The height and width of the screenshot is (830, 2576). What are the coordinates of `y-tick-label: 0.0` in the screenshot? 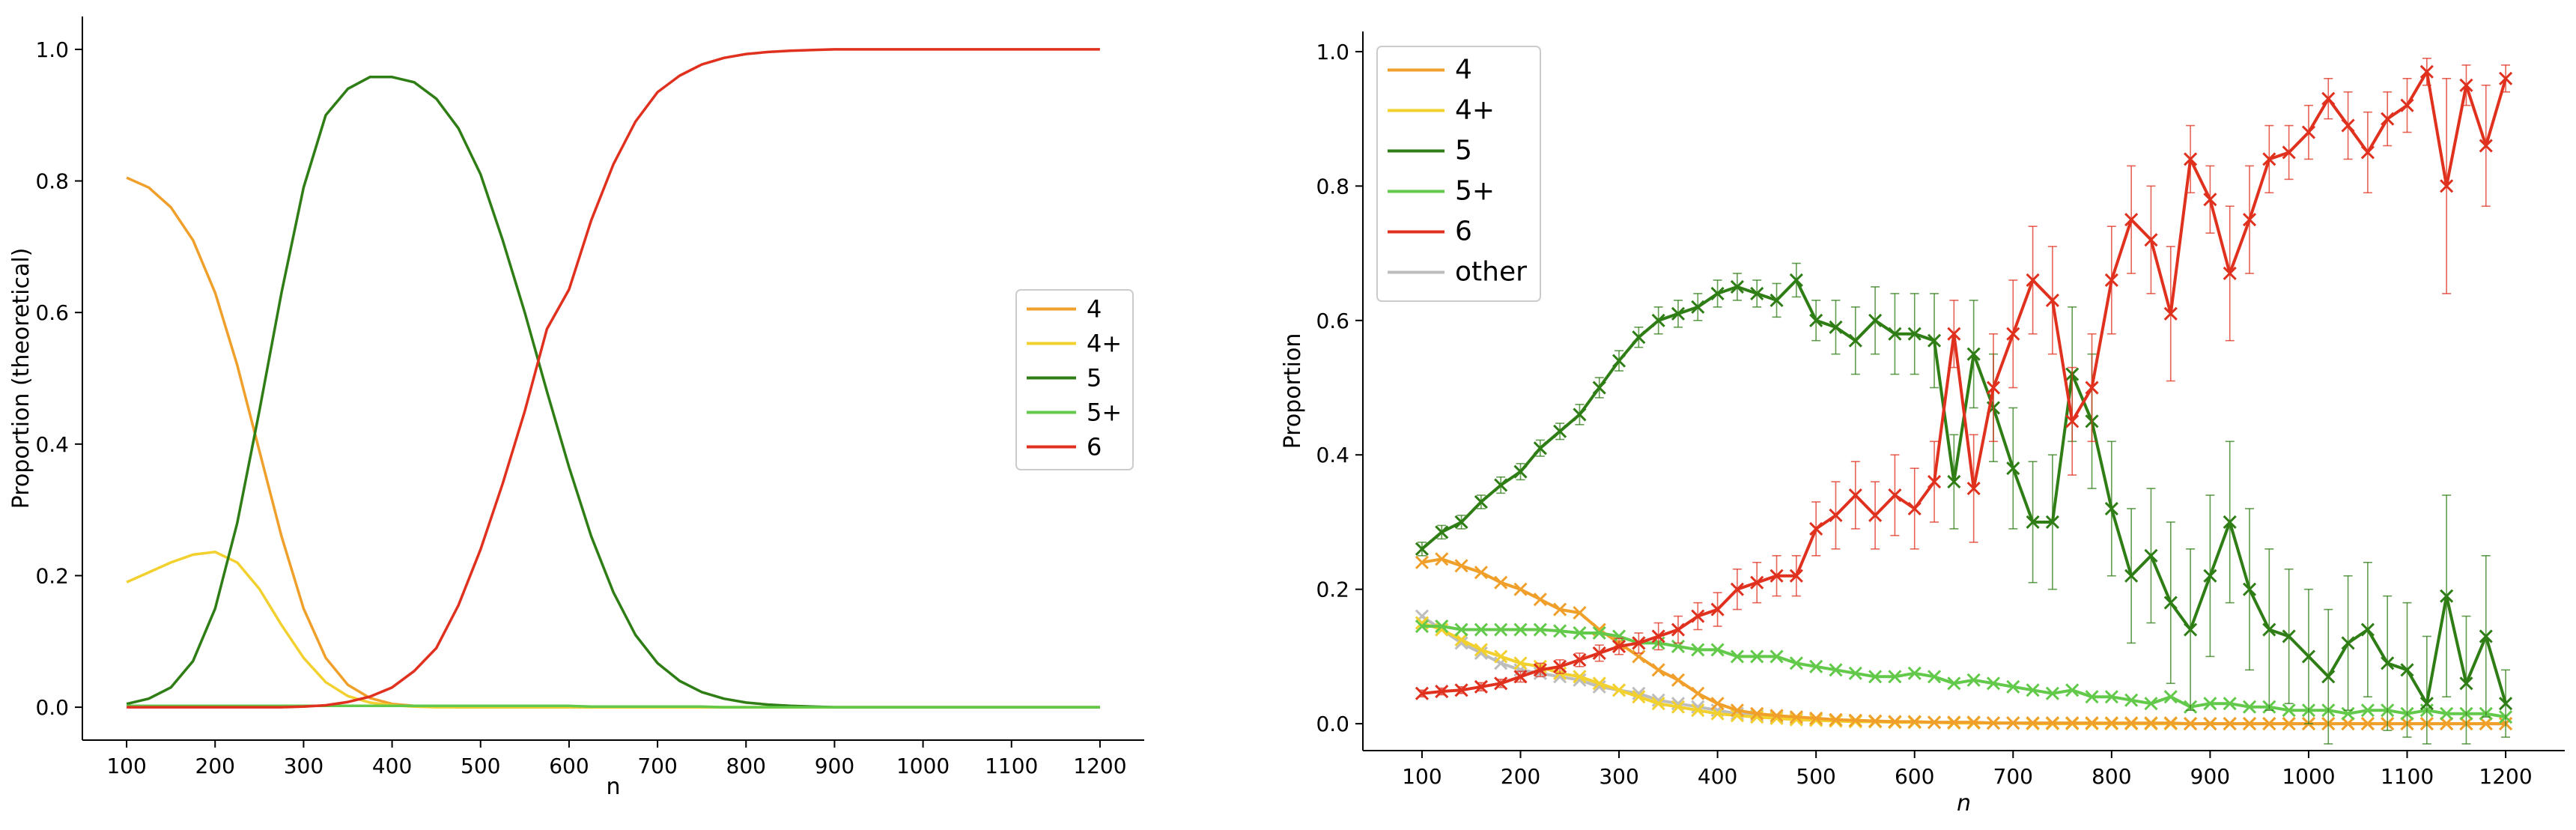 It's located at (1332, 724).